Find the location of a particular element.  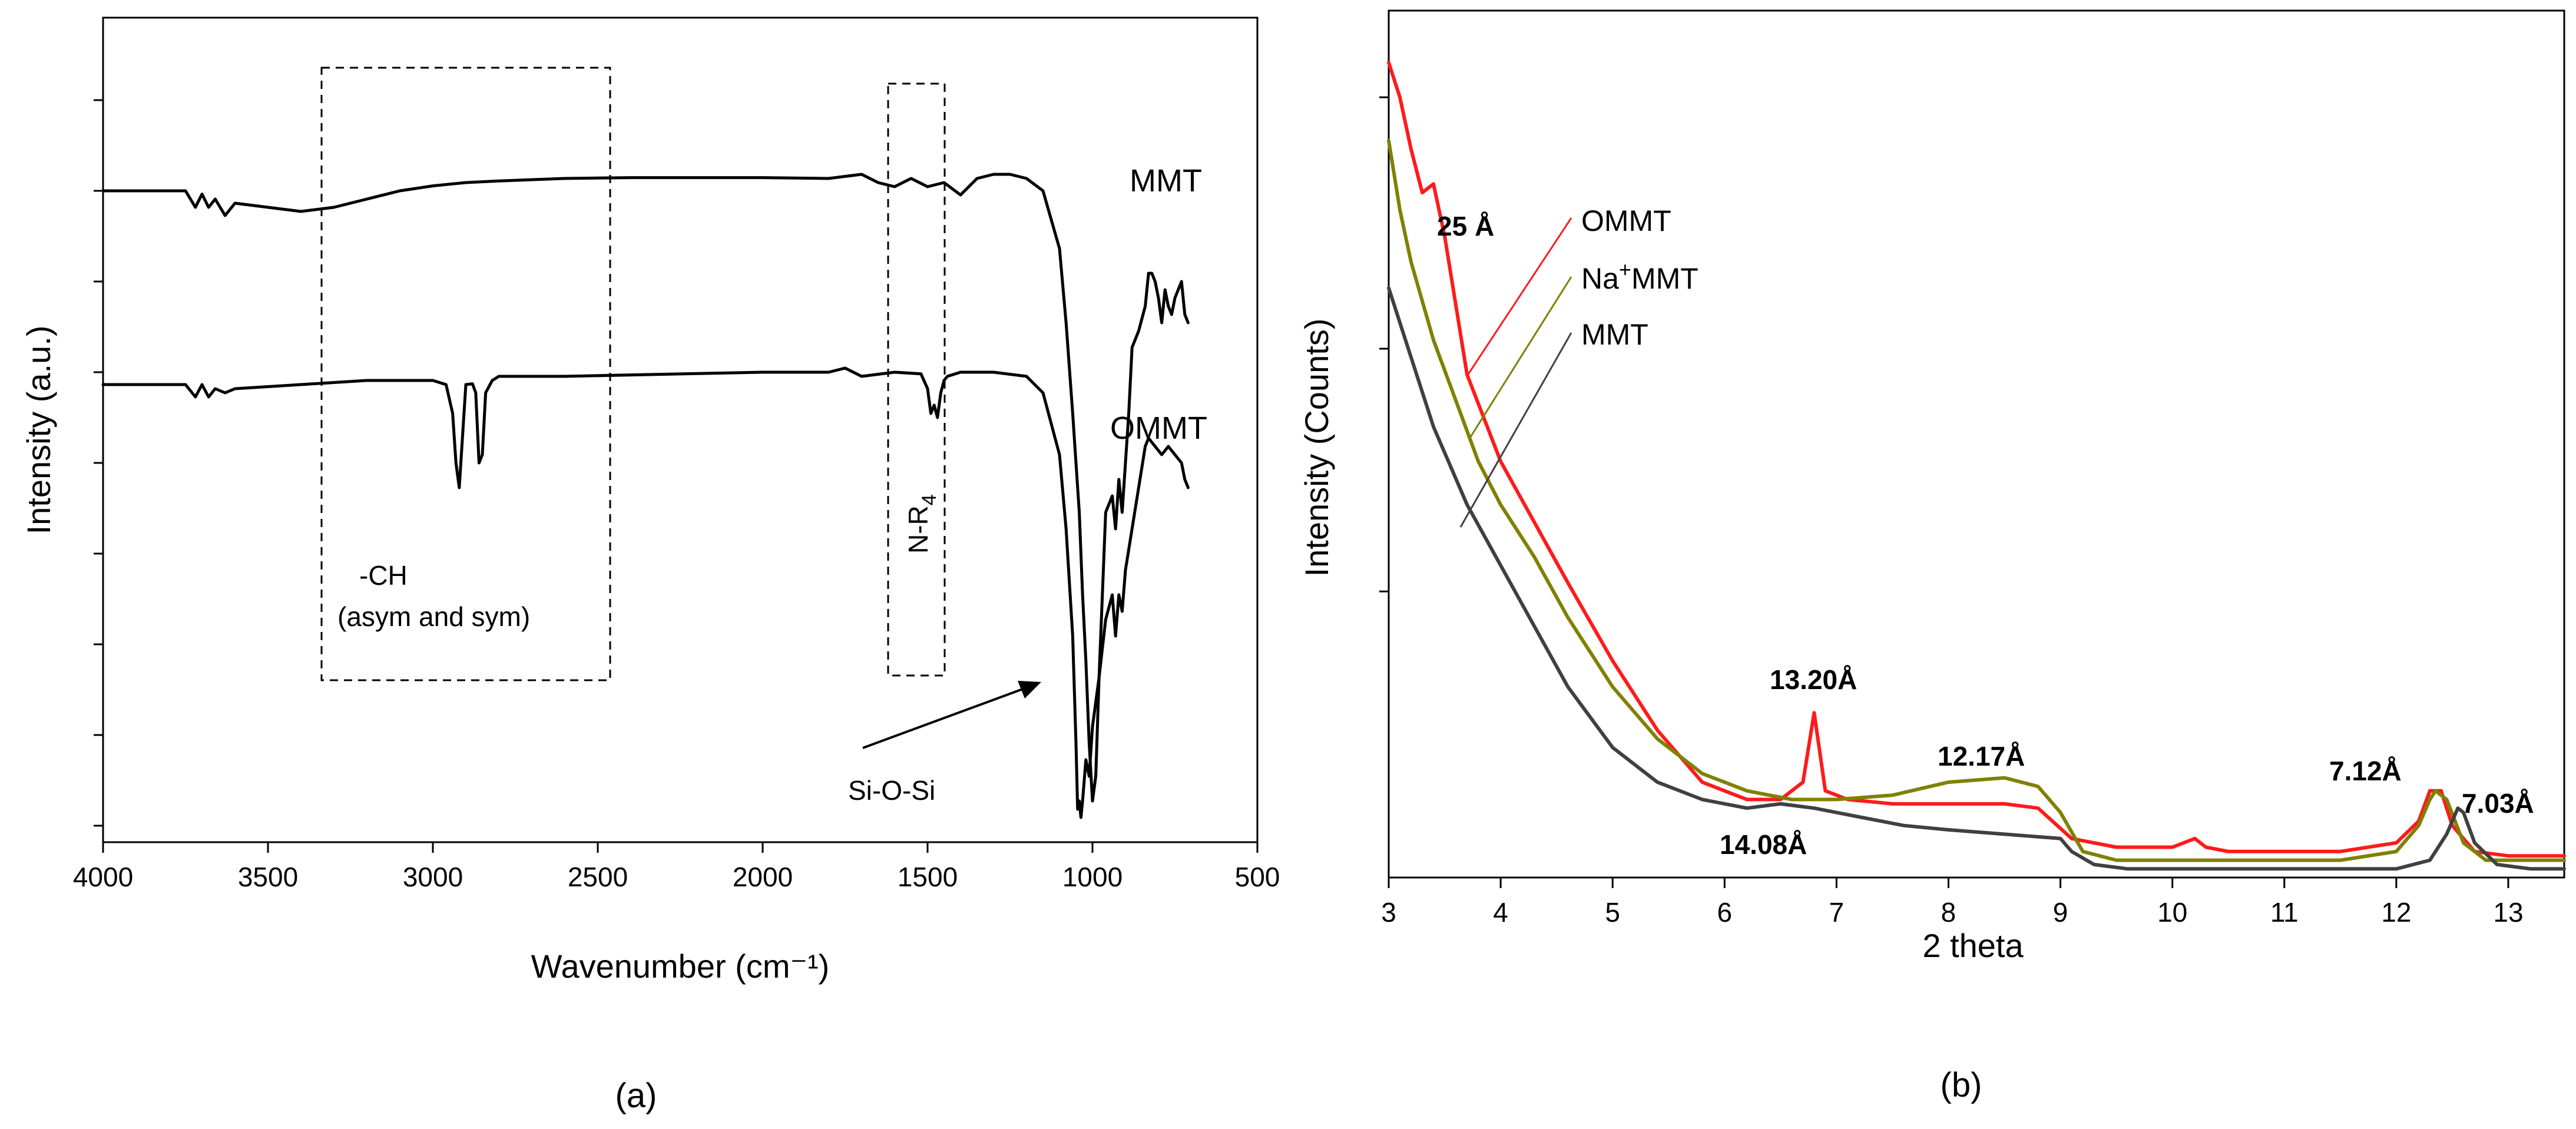

y-axis-title-b: Intensity (Counts) is located at coordinates (1316, 448).